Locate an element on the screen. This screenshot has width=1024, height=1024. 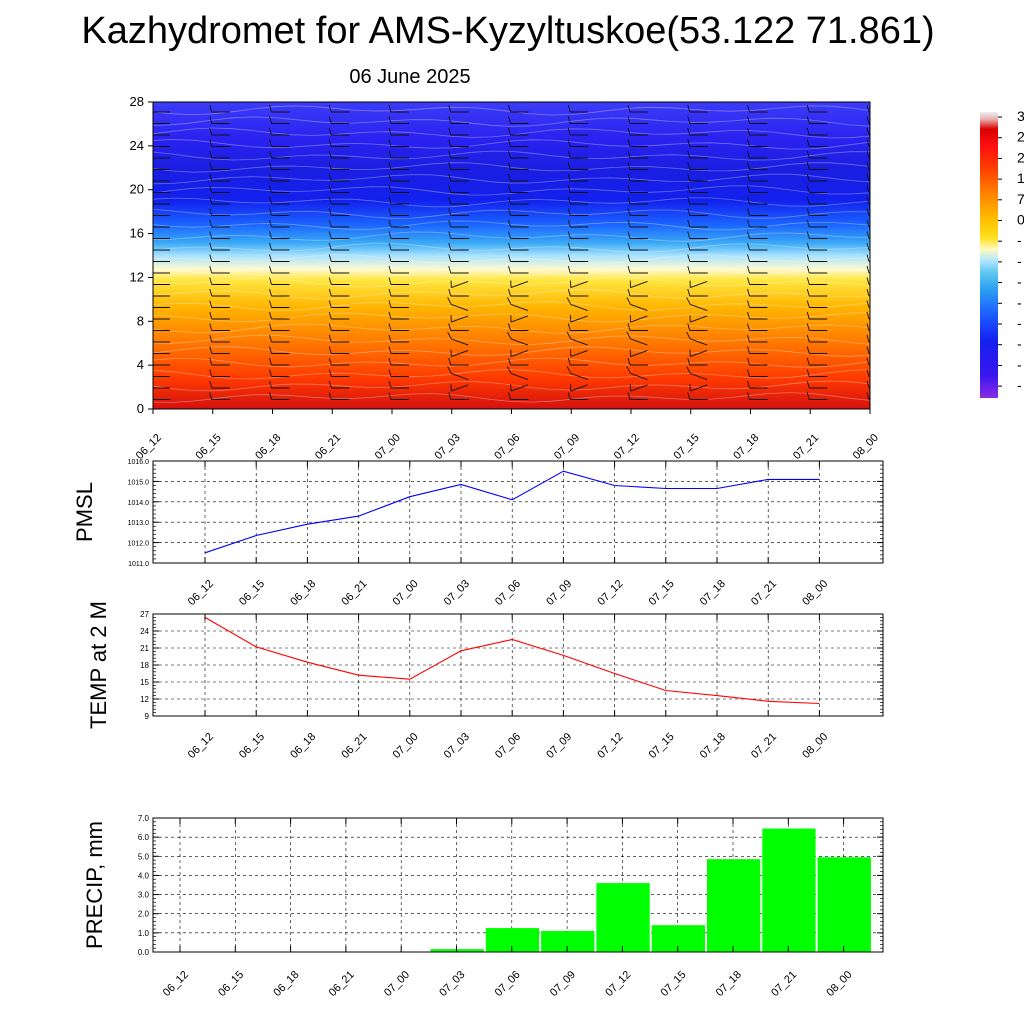
y-tick-label: 4.0 is located at coordinates (144, 875).